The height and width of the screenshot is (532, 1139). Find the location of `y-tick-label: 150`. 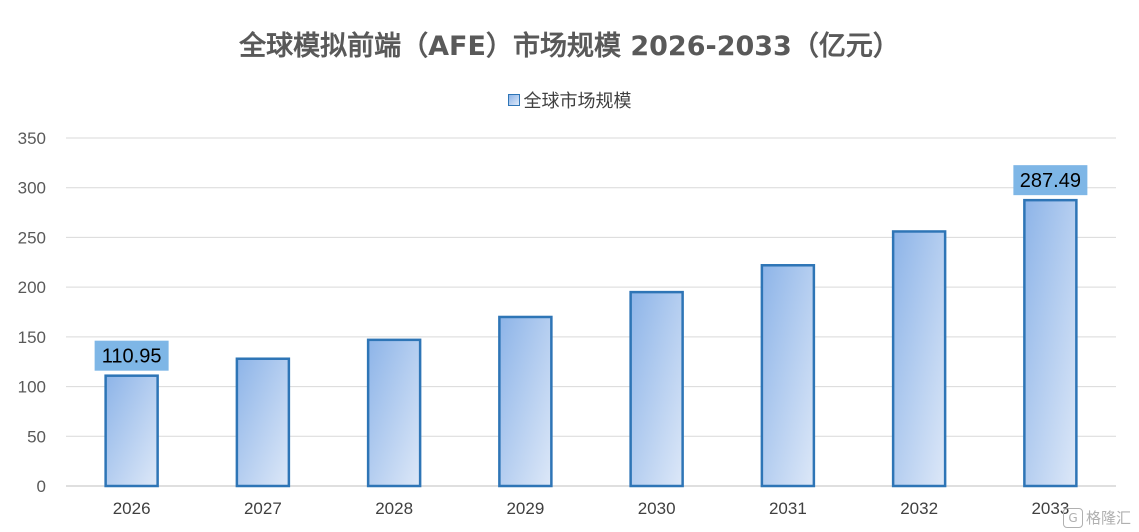

y-tick-label: 150 is located at coordinates (32, 337).